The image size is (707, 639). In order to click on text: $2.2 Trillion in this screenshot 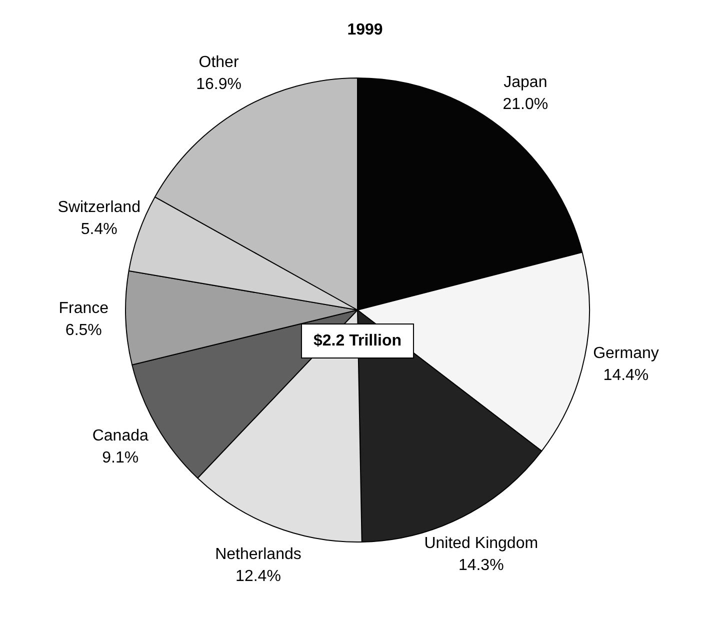, I will do `click(357, 341)`.